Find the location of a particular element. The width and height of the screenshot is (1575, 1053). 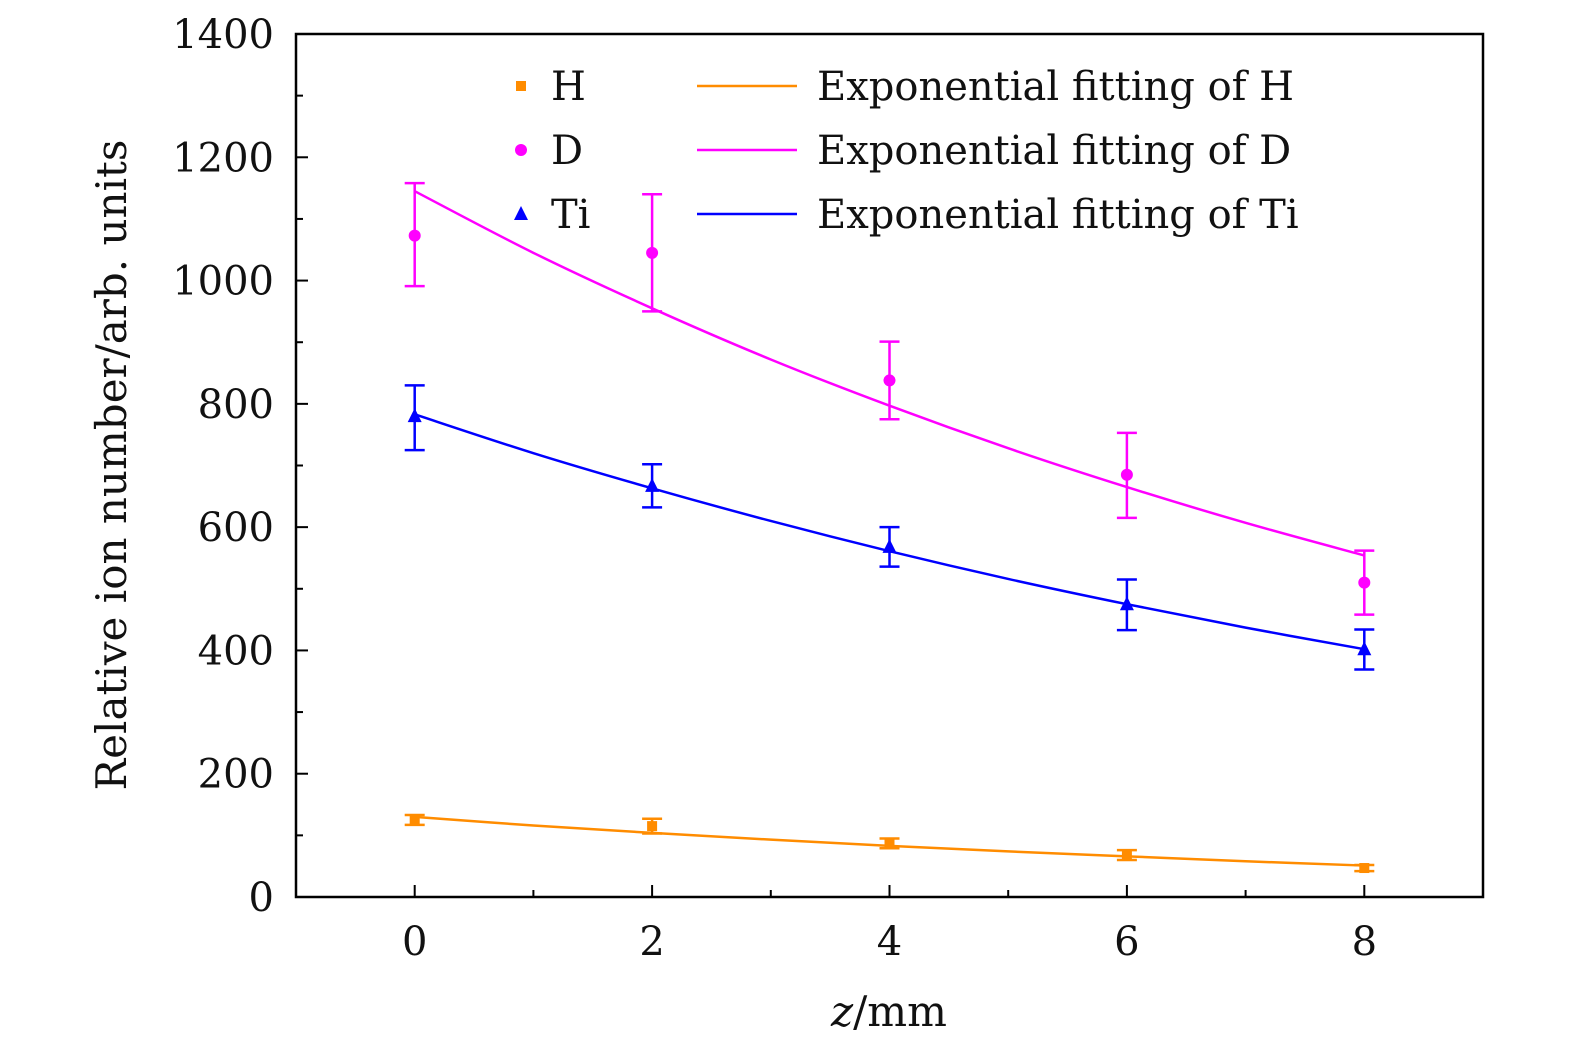

x-tick-labels: 0 2 4 6 8 is located at coordinates (889, 942).